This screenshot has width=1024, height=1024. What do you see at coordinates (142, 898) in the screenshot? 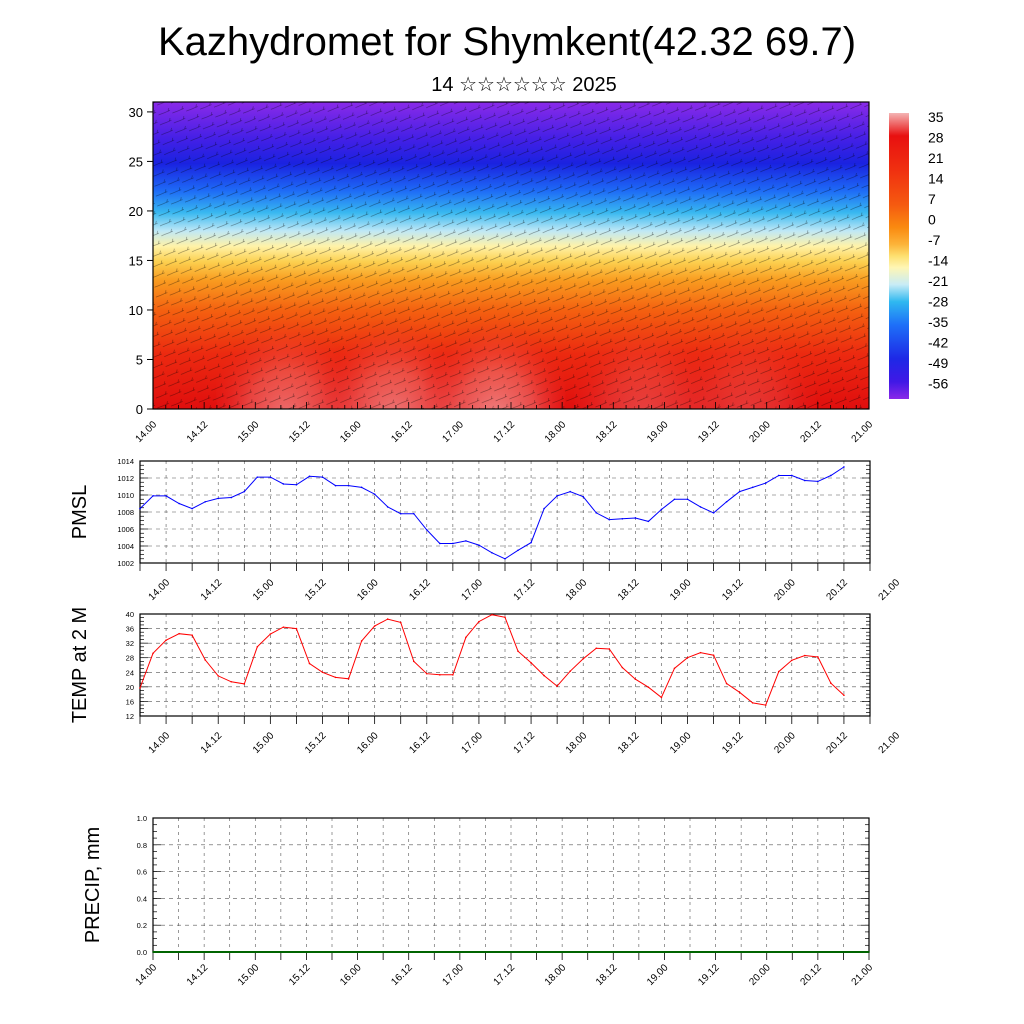
I see `y-tick-label: 0.4` at bounding box center [142, 898].